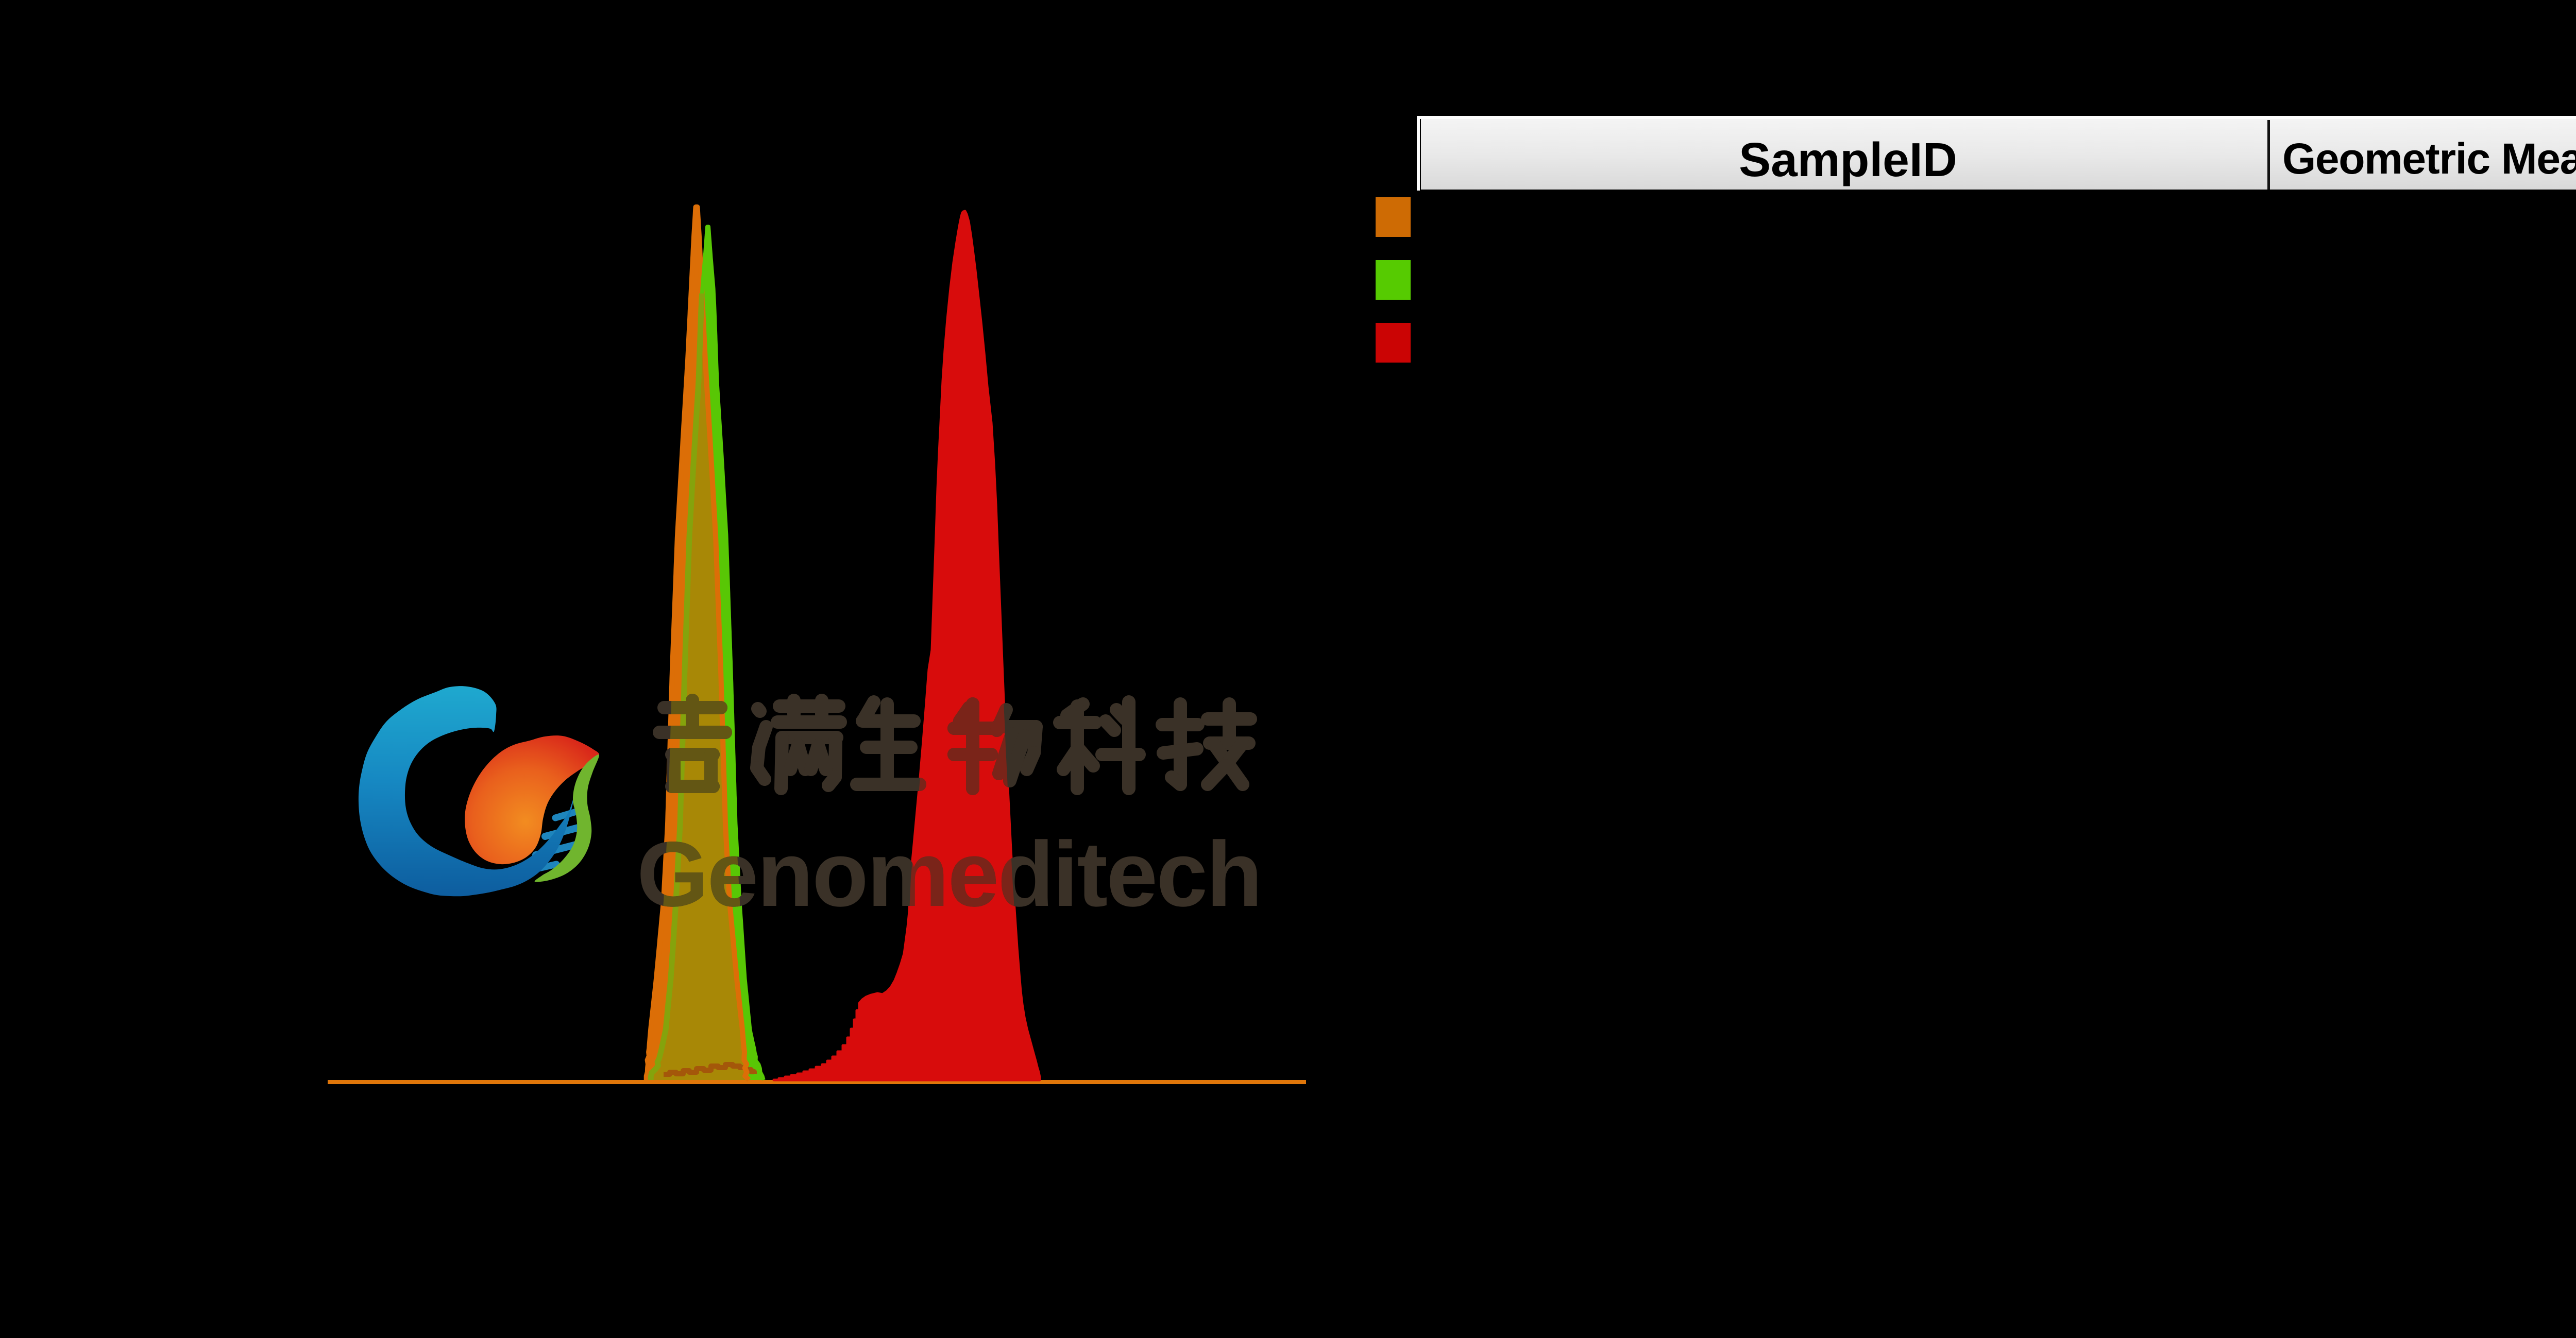 The image size is (2576, 1338). Describe the element at coordinates (1848, 159) in the screenshot. I see `svg-text: SampleID` at that location.